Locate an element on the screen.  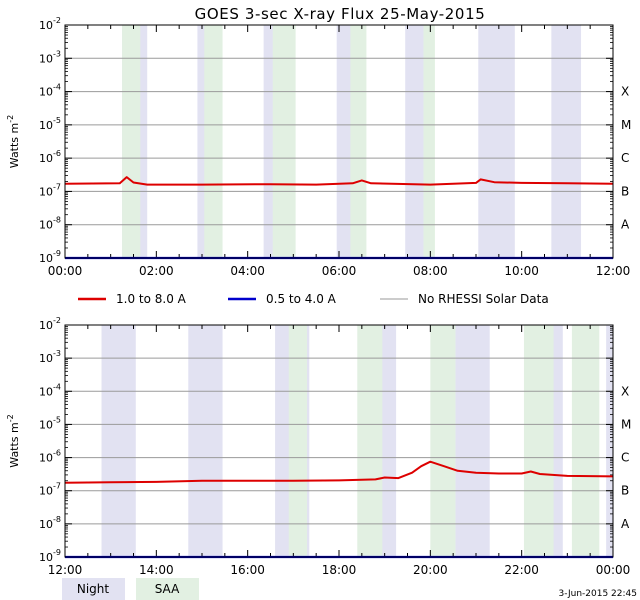
chart-title: GOES 3-sec X-ray Flux 25-May-2015 is located at coordinates (340, 14).